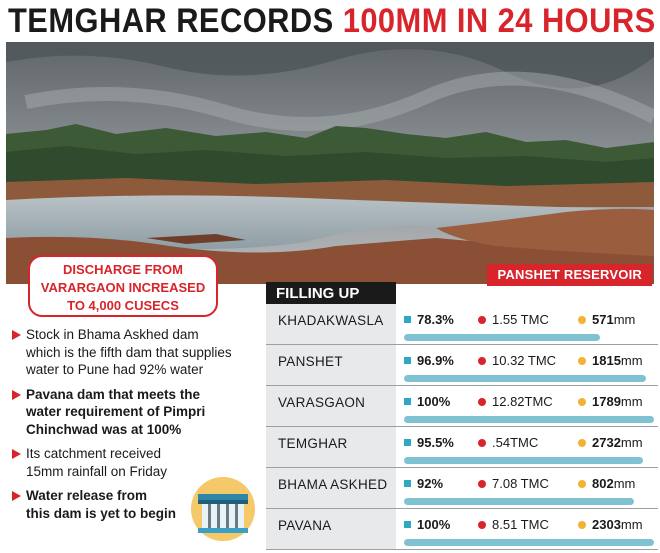 This screenshot has height=553, width=660. I want to click on dam-name: KHADAKWASLA, so click(331, 324).